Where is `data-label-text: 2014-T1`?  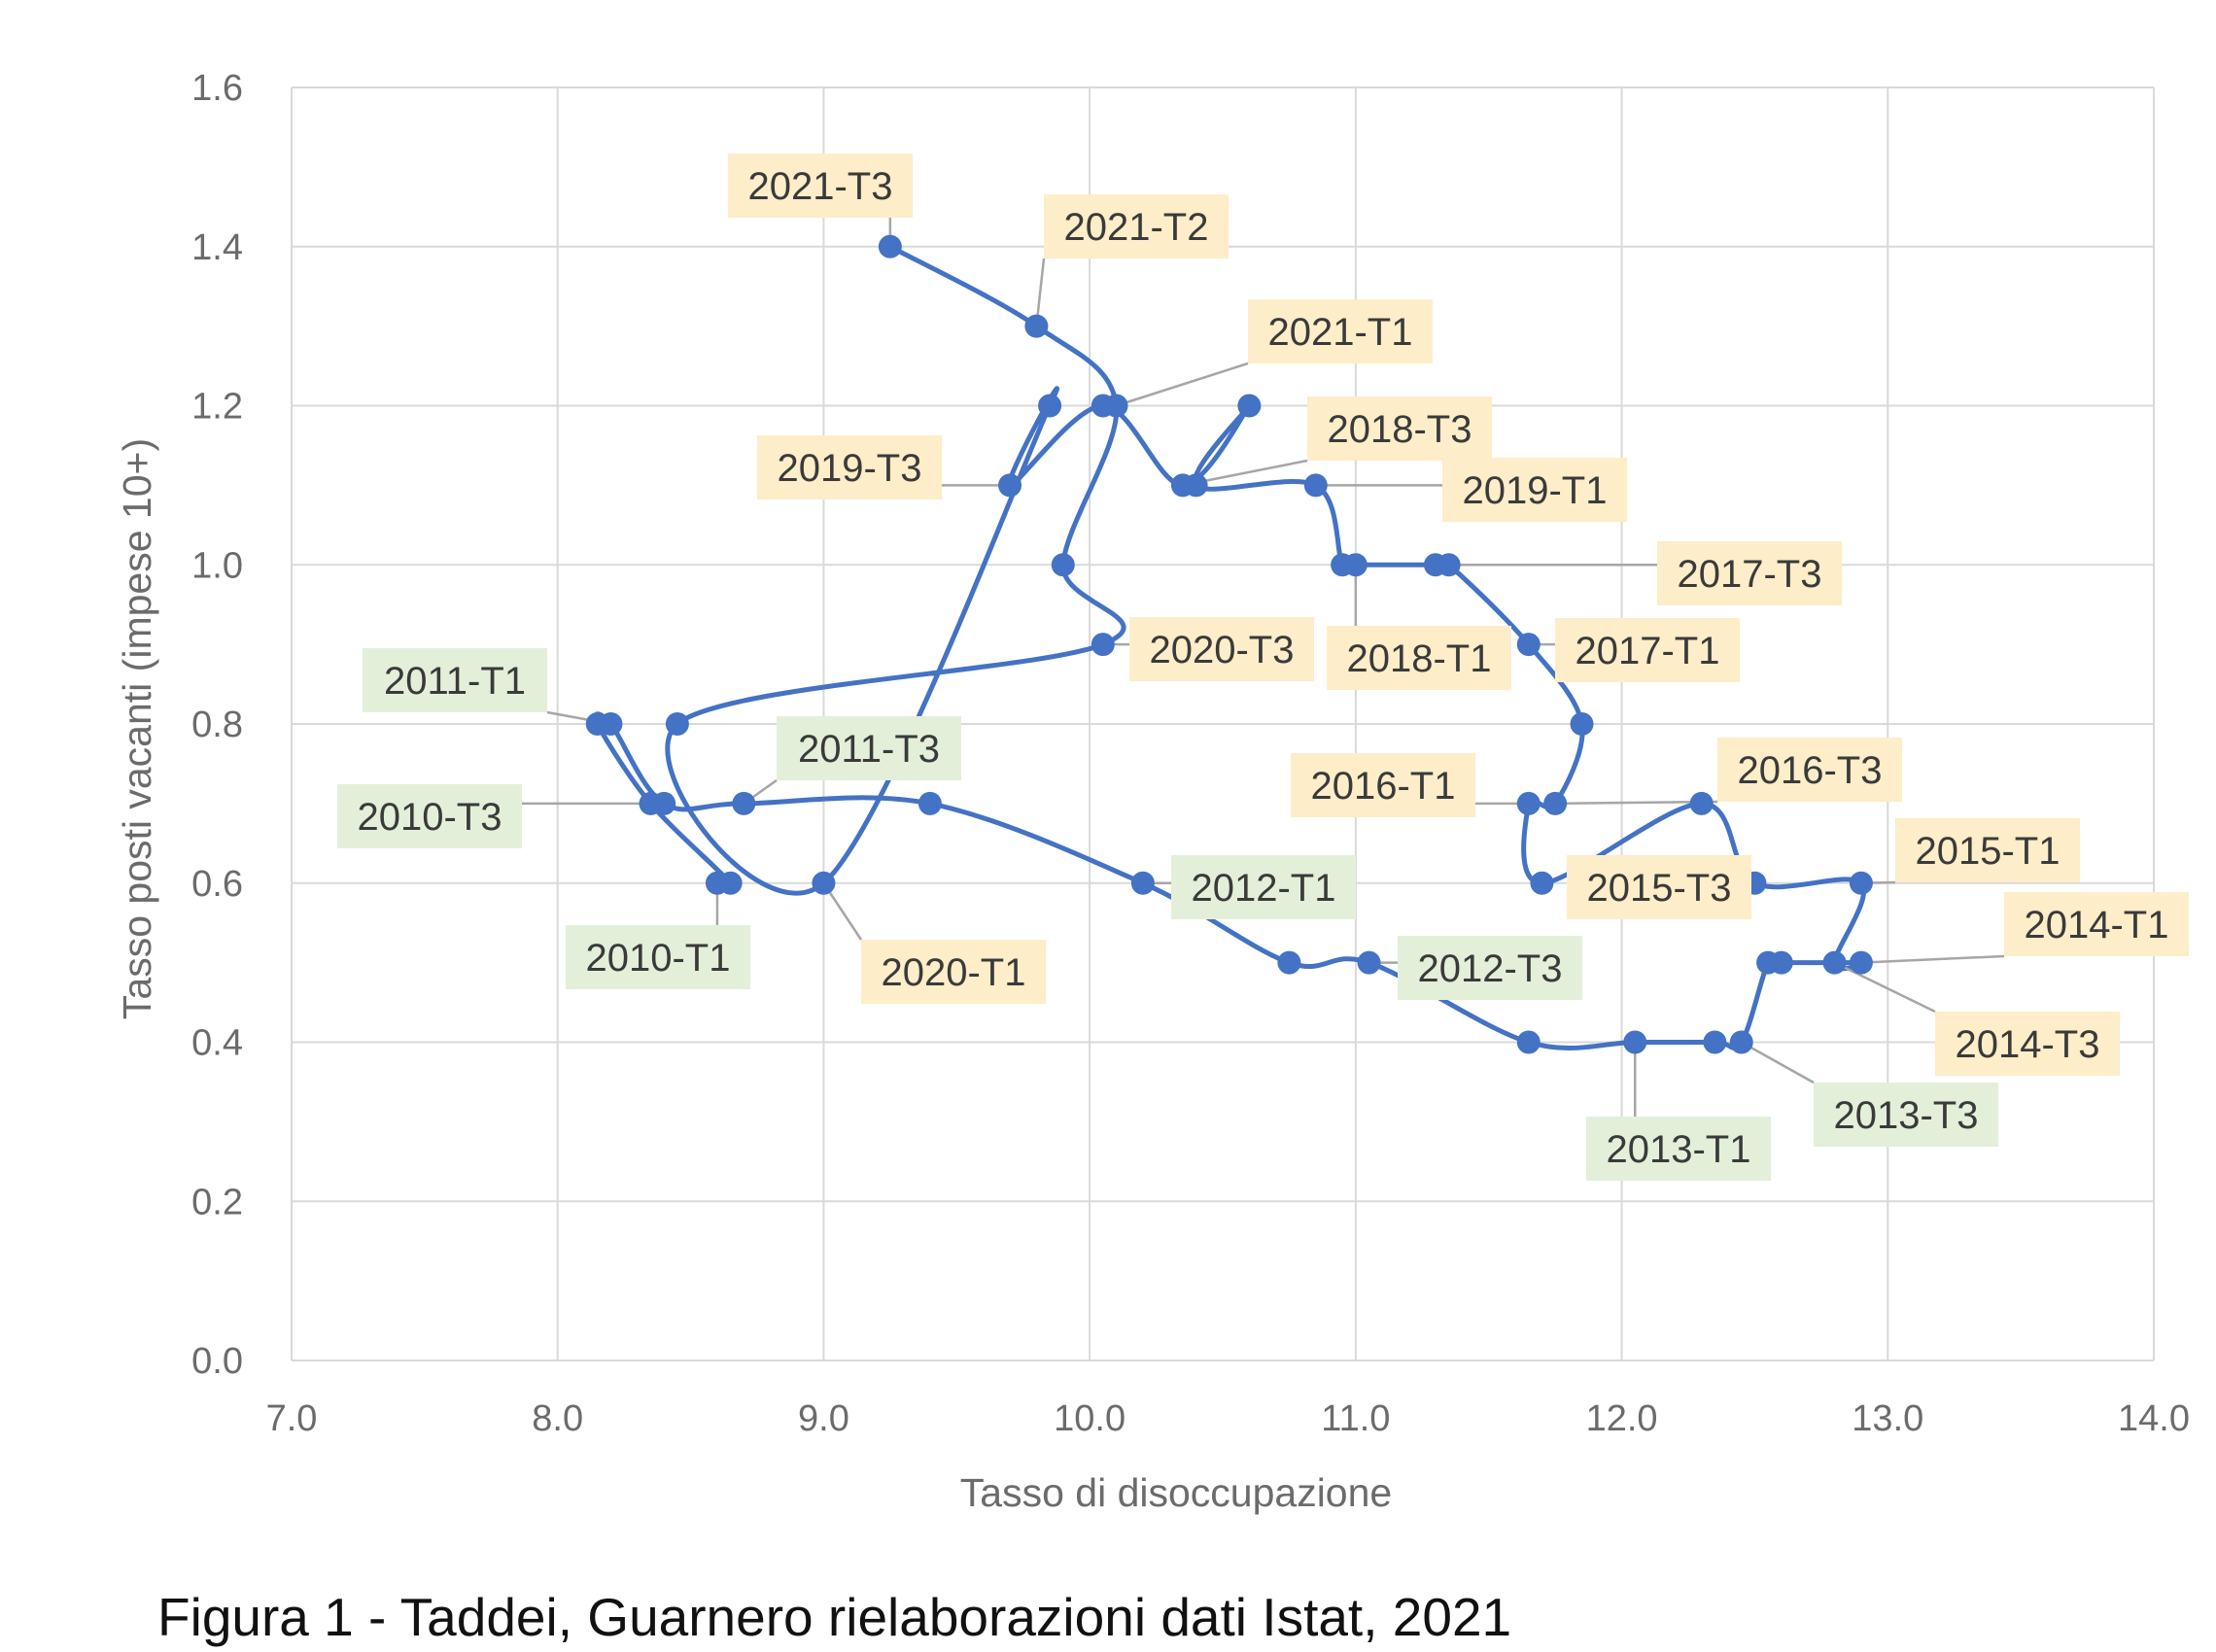 data-label-text: 2014-T1 is located at coordinates (2097, 925).